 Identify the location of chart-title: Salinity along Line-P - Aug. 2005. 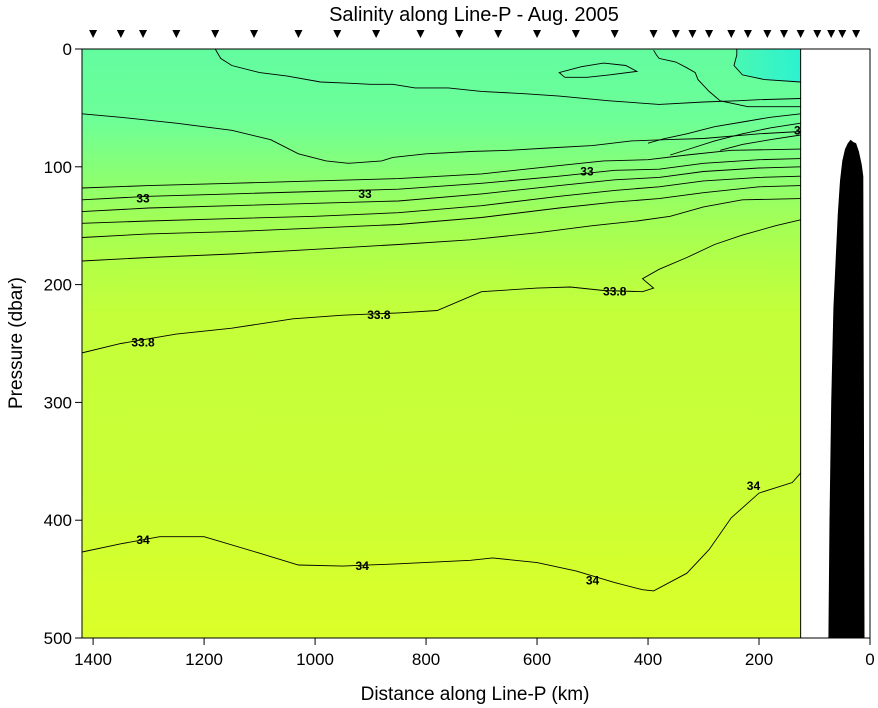
(474, 15).